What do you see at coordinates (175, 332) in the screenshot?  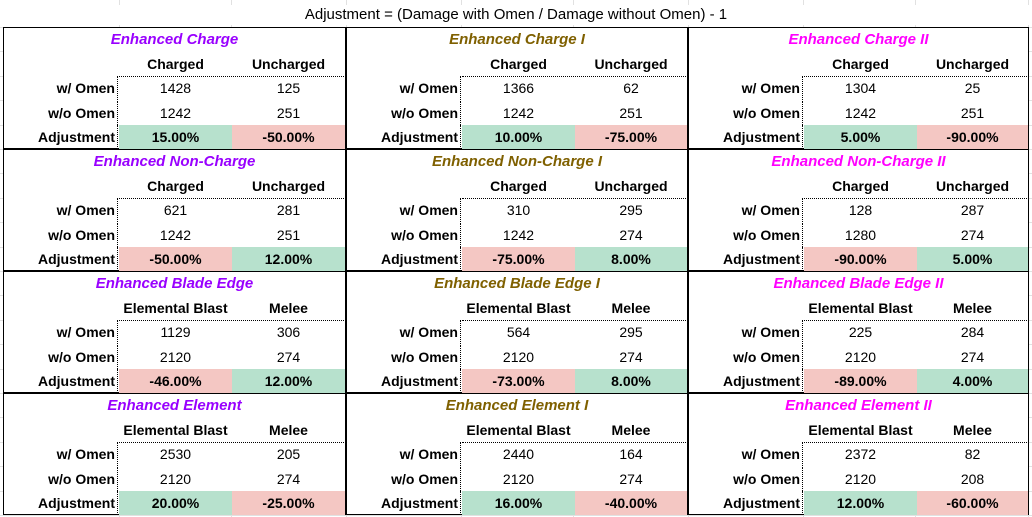 I see `value-cell: 1129` at bounding box center [175, 332].